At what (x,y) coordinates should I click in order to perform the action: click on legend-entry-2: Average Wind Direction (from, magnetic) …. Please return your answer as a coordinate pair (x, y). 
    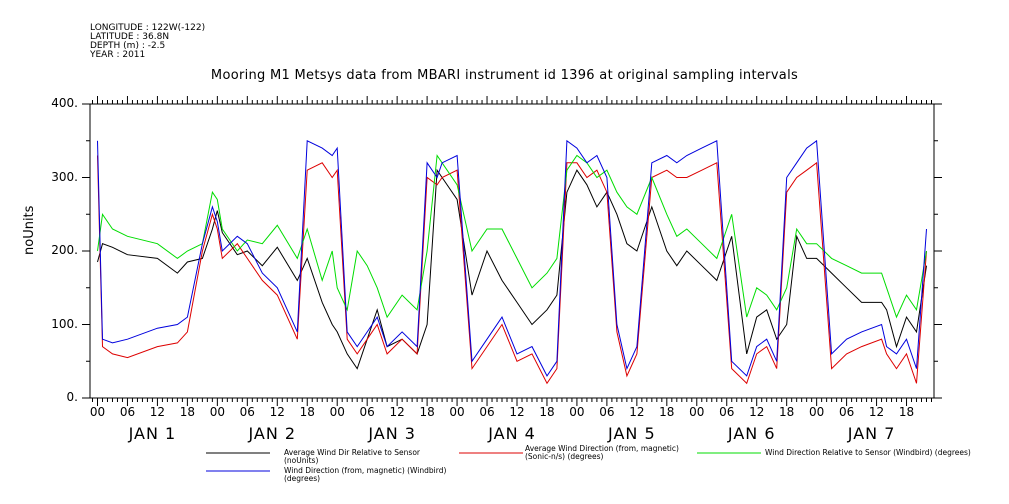
    Looking at the image, I should click on (602, 452).